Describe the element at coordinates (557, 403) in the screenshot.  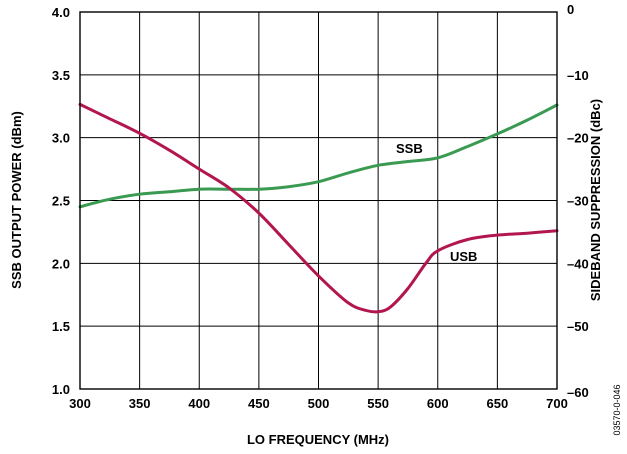
I see `x-tick-label: 700` at that location.